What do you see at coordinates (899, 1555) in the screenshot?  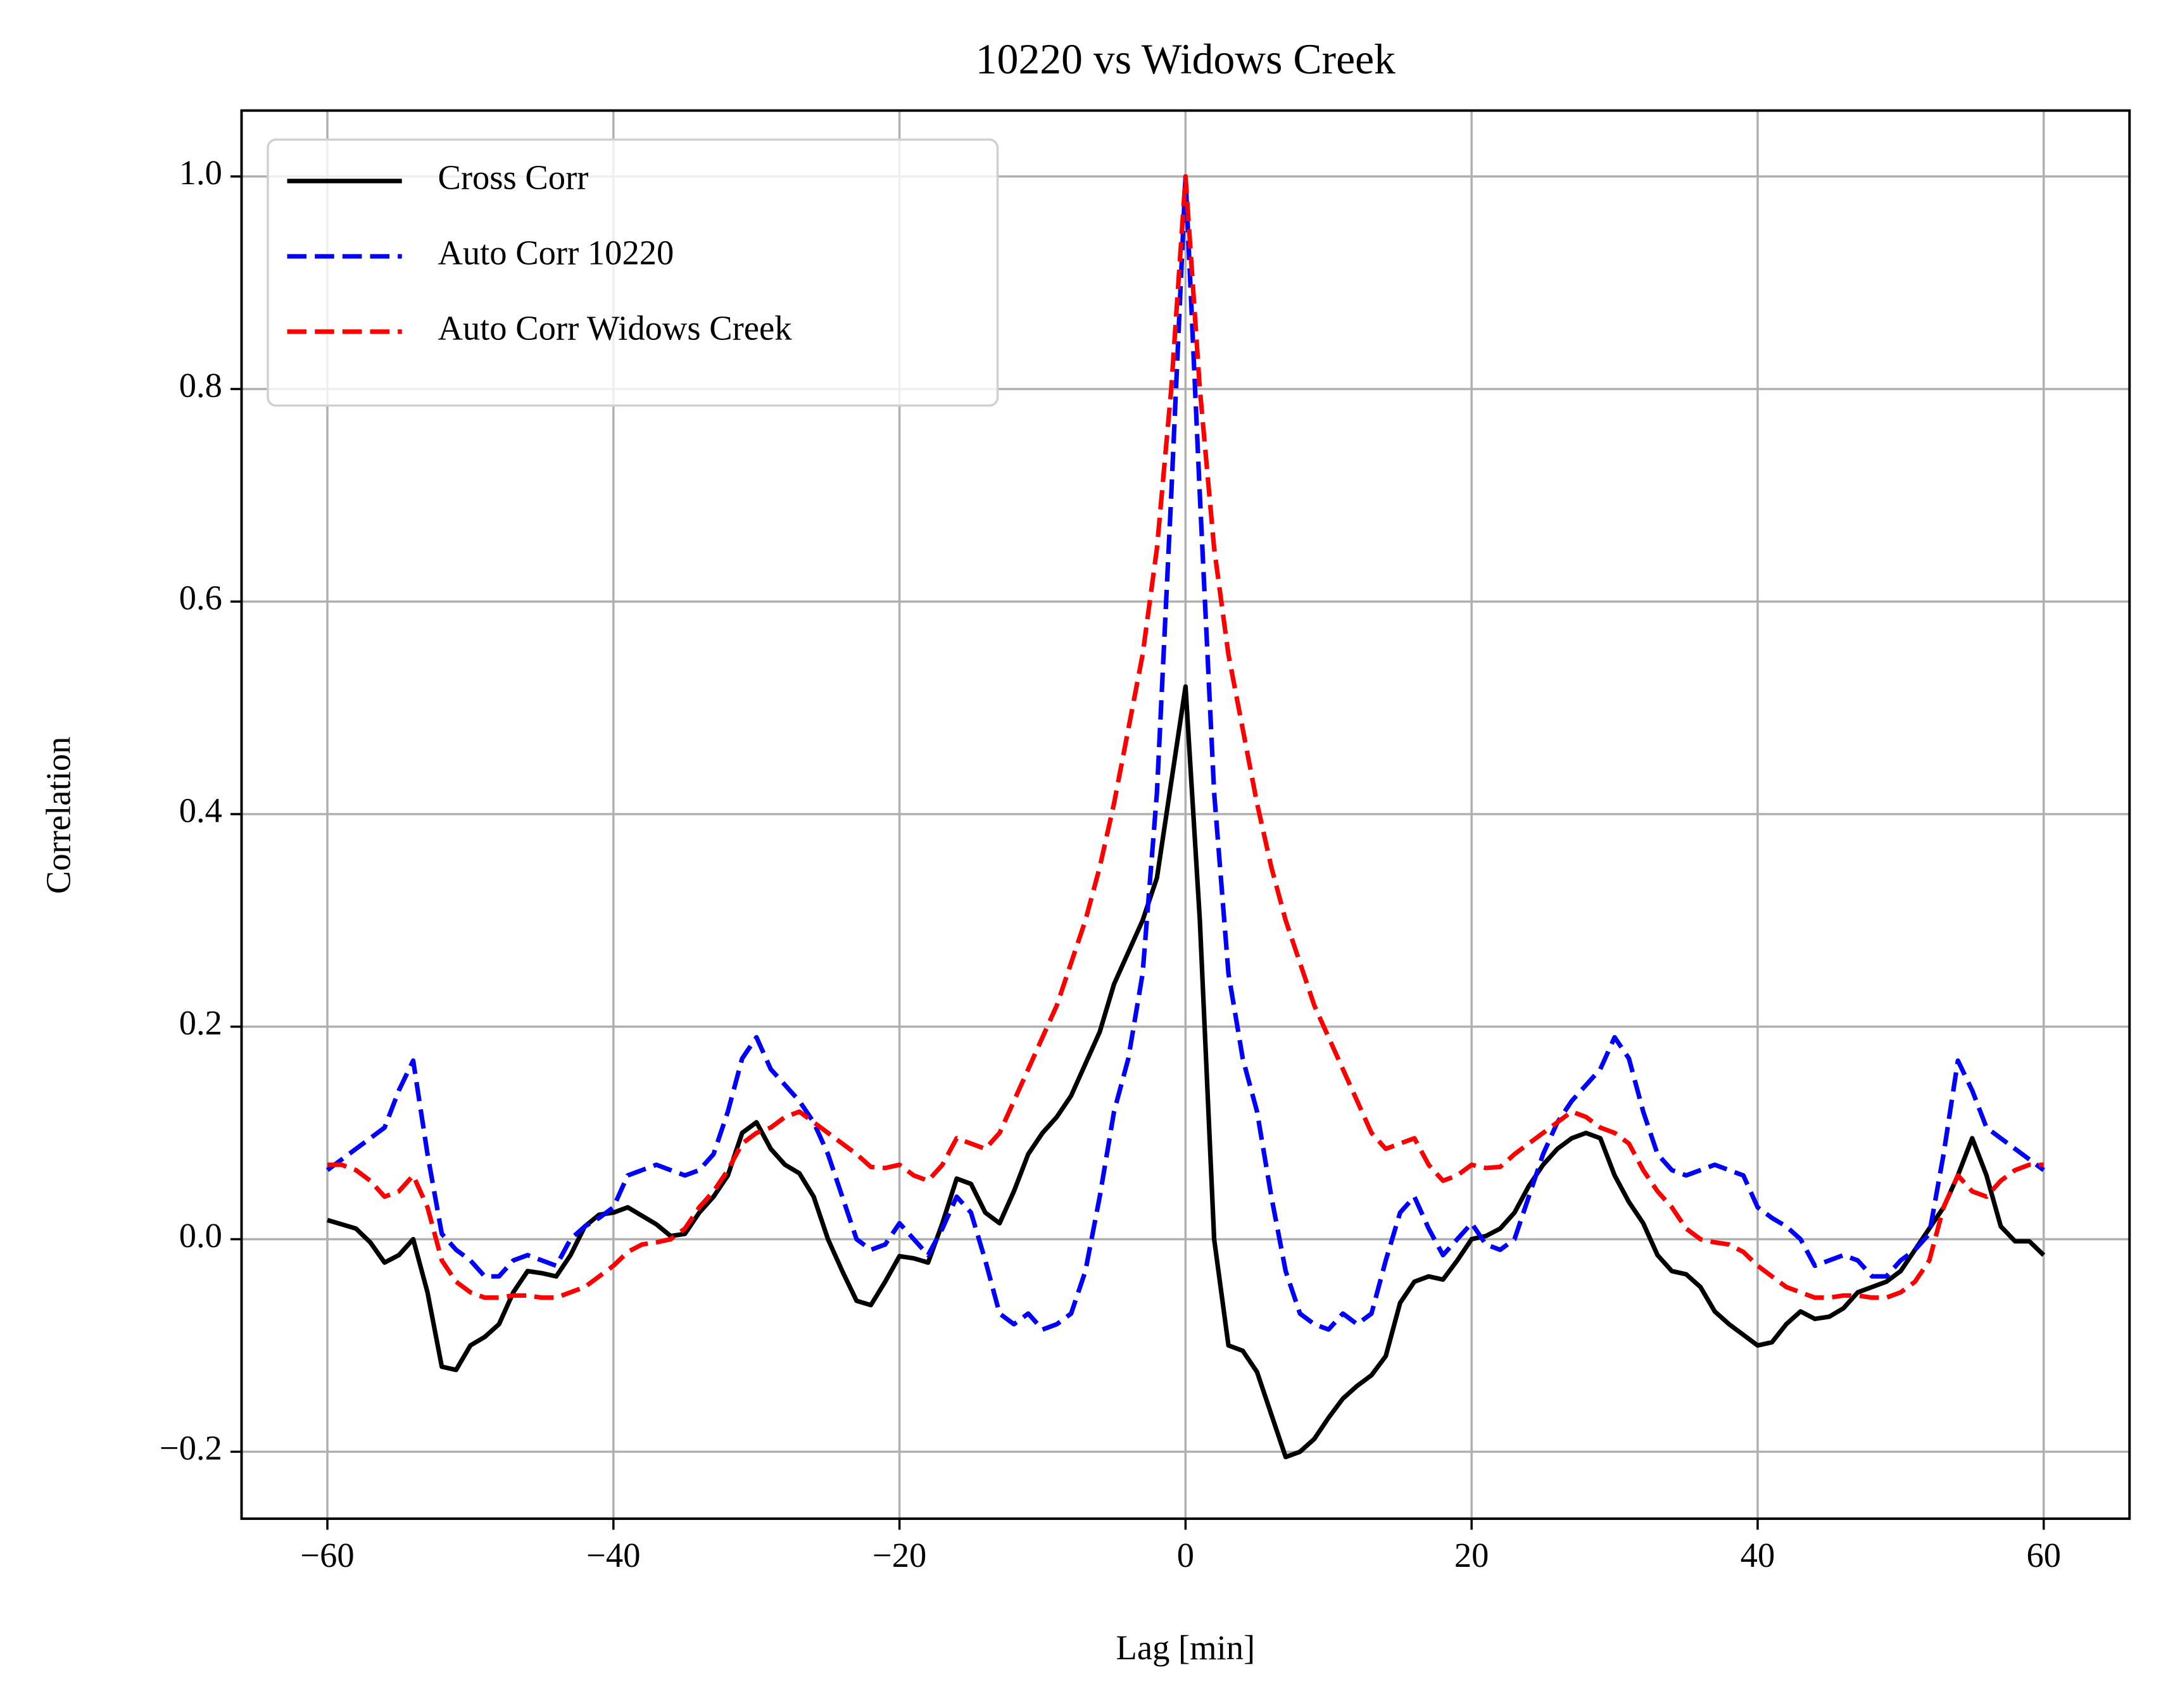 I see `x-tick-label: −20` at bounding box center [899, 1555].